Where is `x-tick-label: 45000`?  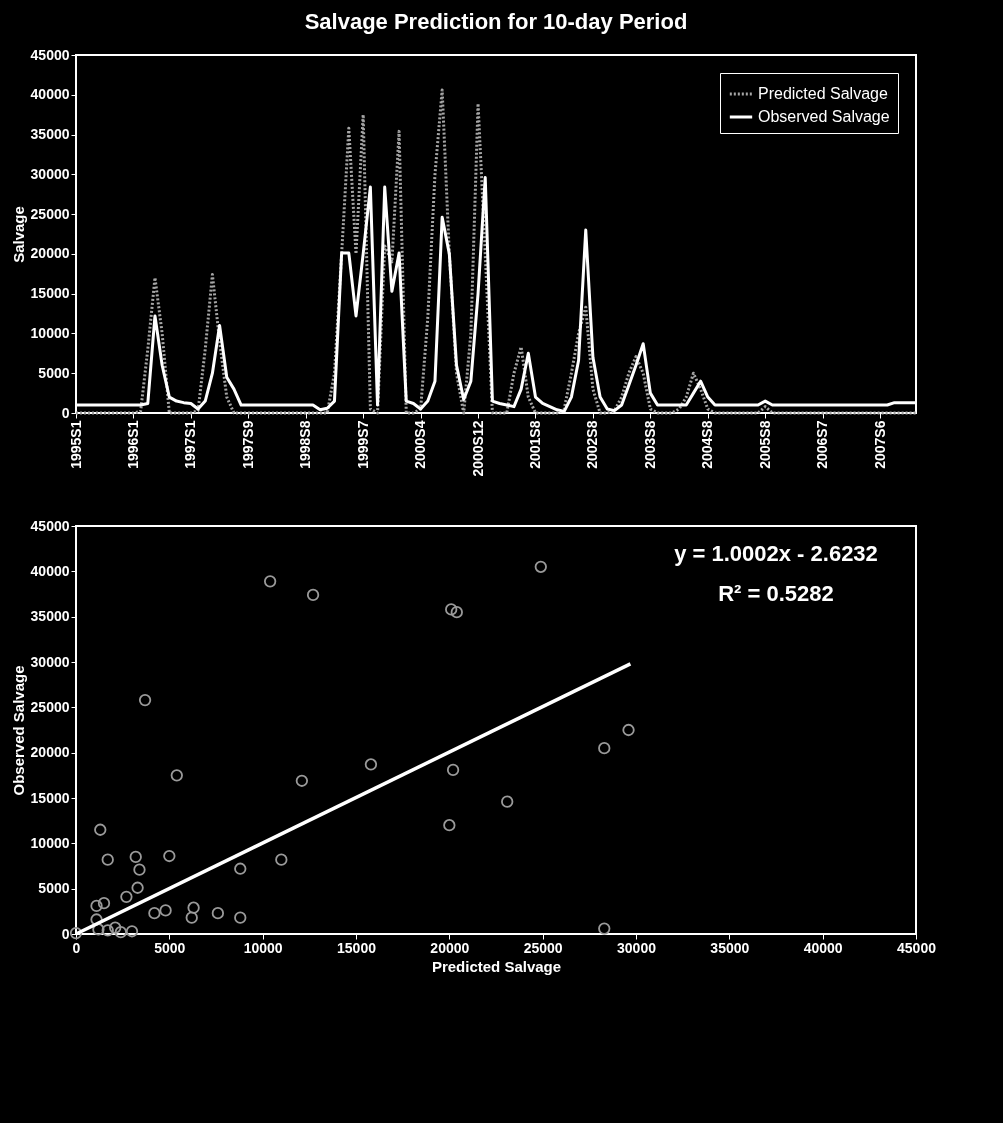
x-tick-label: 45000 is located at coordinates (917, 947).